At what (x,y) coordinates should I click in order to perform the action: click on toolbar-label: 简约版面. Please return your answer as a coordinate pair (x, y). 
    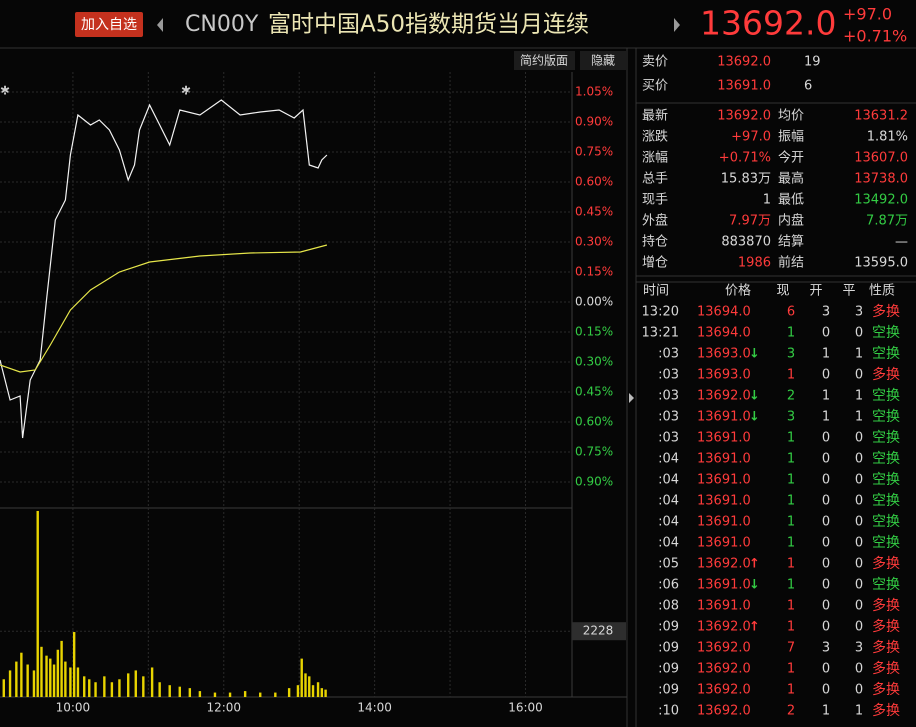
    Looking at the image, I should click on (544, 60).